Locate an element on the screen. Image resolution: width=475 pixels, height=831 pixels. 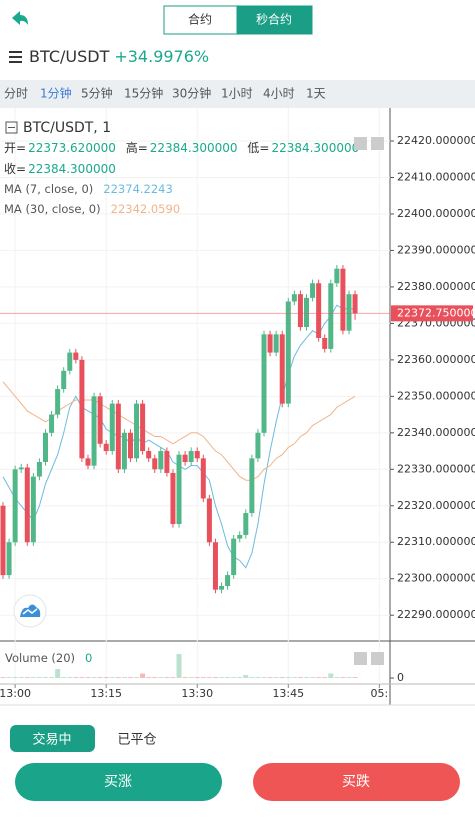
interval: 1天 is located at coordinates (316, 94).